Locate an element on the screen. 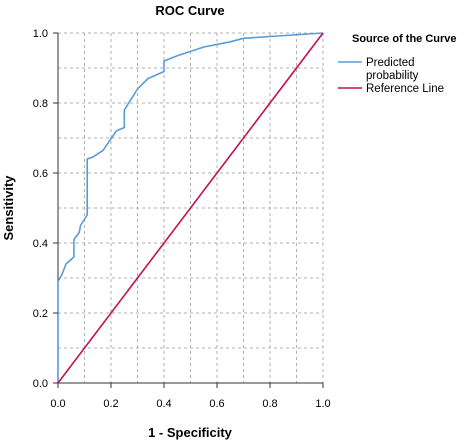  x-tick-label: 0.4 is located at coordinates (163, 404).